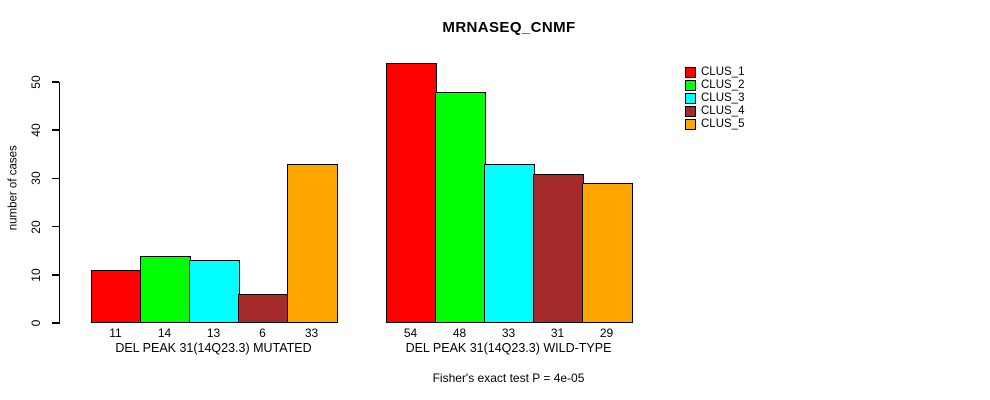 Image resolution: width=990 pixels, height=400 pixels. What do you see at coordinates (164, 333) in the screenshot?
I see `bar-value-label: 14` at bounding box center [164, 333].